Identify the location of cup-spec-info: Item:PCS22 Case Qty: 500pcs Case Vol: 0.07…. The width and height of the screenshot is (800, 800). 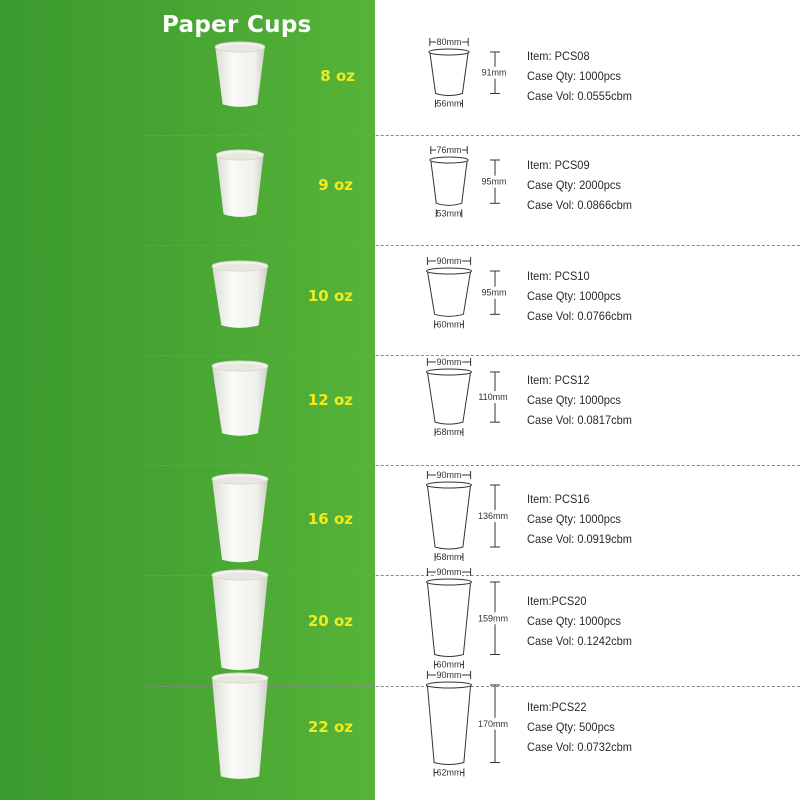
(579, 727).